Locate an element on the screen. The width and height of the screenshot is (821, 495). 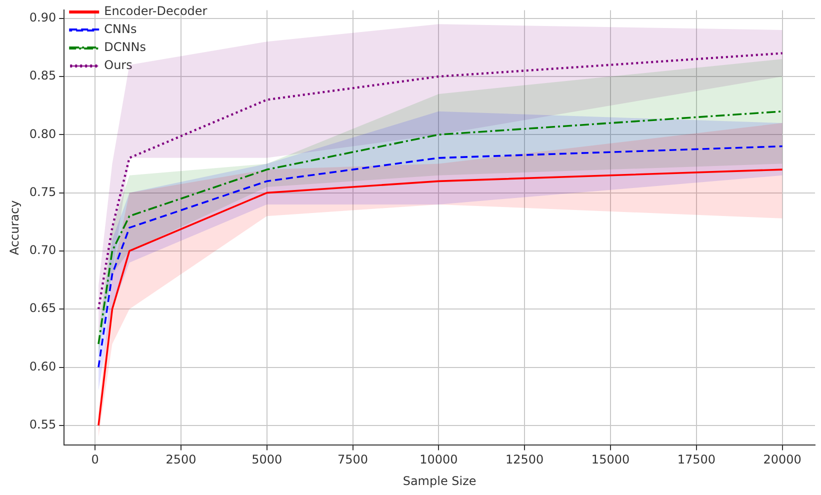
x-tick-label: 7500 is located at coordinates (353, 459).